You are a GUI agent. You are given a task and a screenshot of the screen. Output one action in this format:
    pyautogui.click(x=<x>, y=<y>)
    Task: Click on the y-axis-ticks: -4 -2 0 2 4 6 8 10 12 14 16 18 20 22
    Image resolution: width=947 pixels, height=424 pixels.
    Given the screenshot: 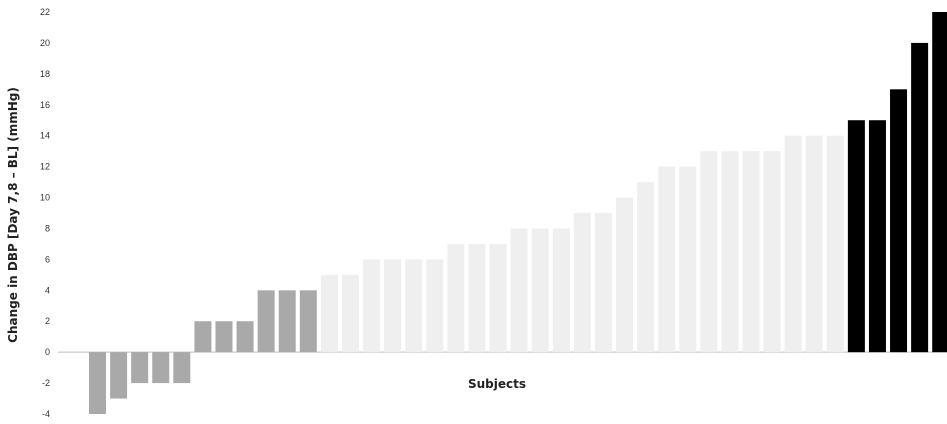 What is the action you would take?
    pyautogui.click(x=45, y=213)
    